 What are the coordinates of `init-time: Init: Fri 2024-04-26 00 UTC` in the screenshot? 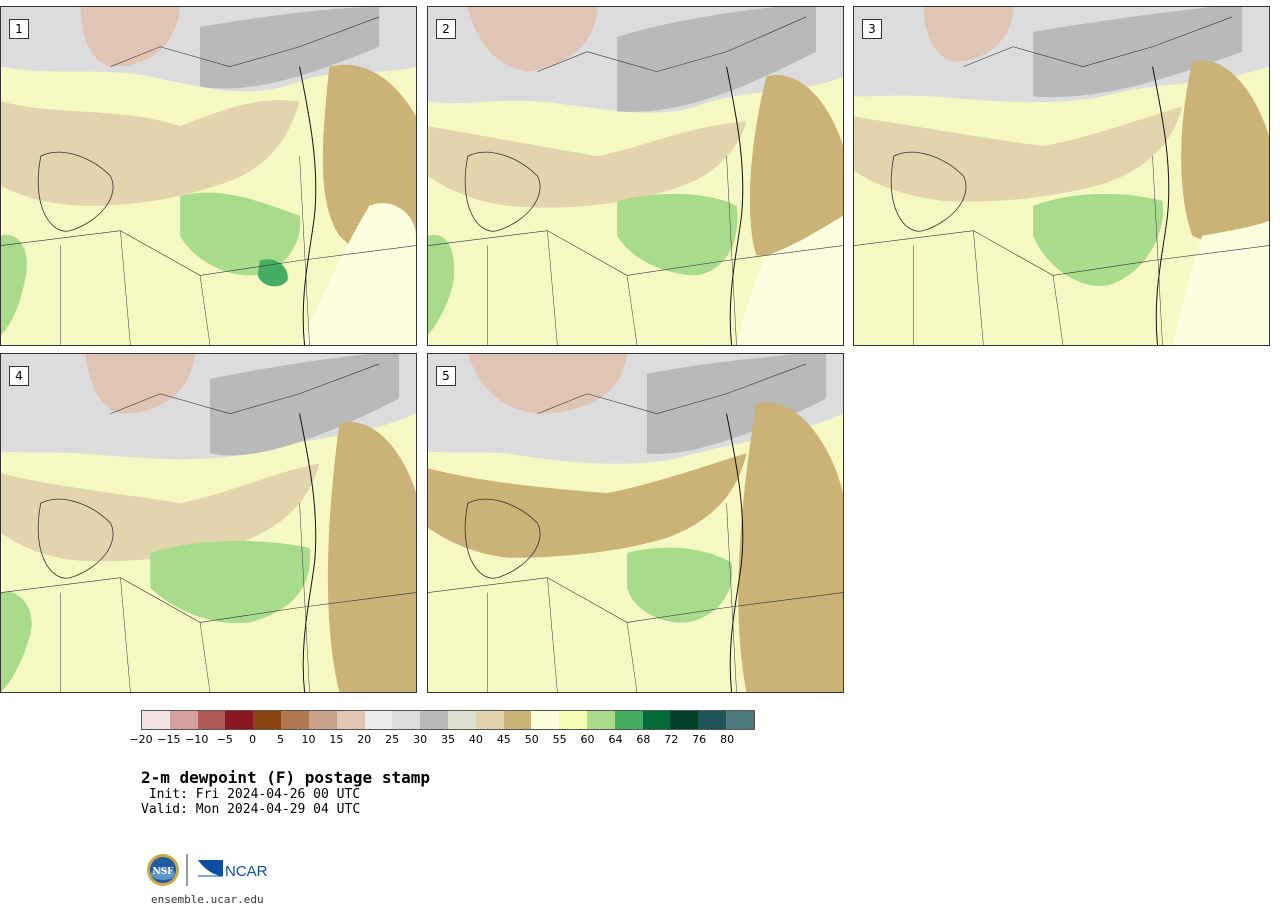 It's located at (251, 794).